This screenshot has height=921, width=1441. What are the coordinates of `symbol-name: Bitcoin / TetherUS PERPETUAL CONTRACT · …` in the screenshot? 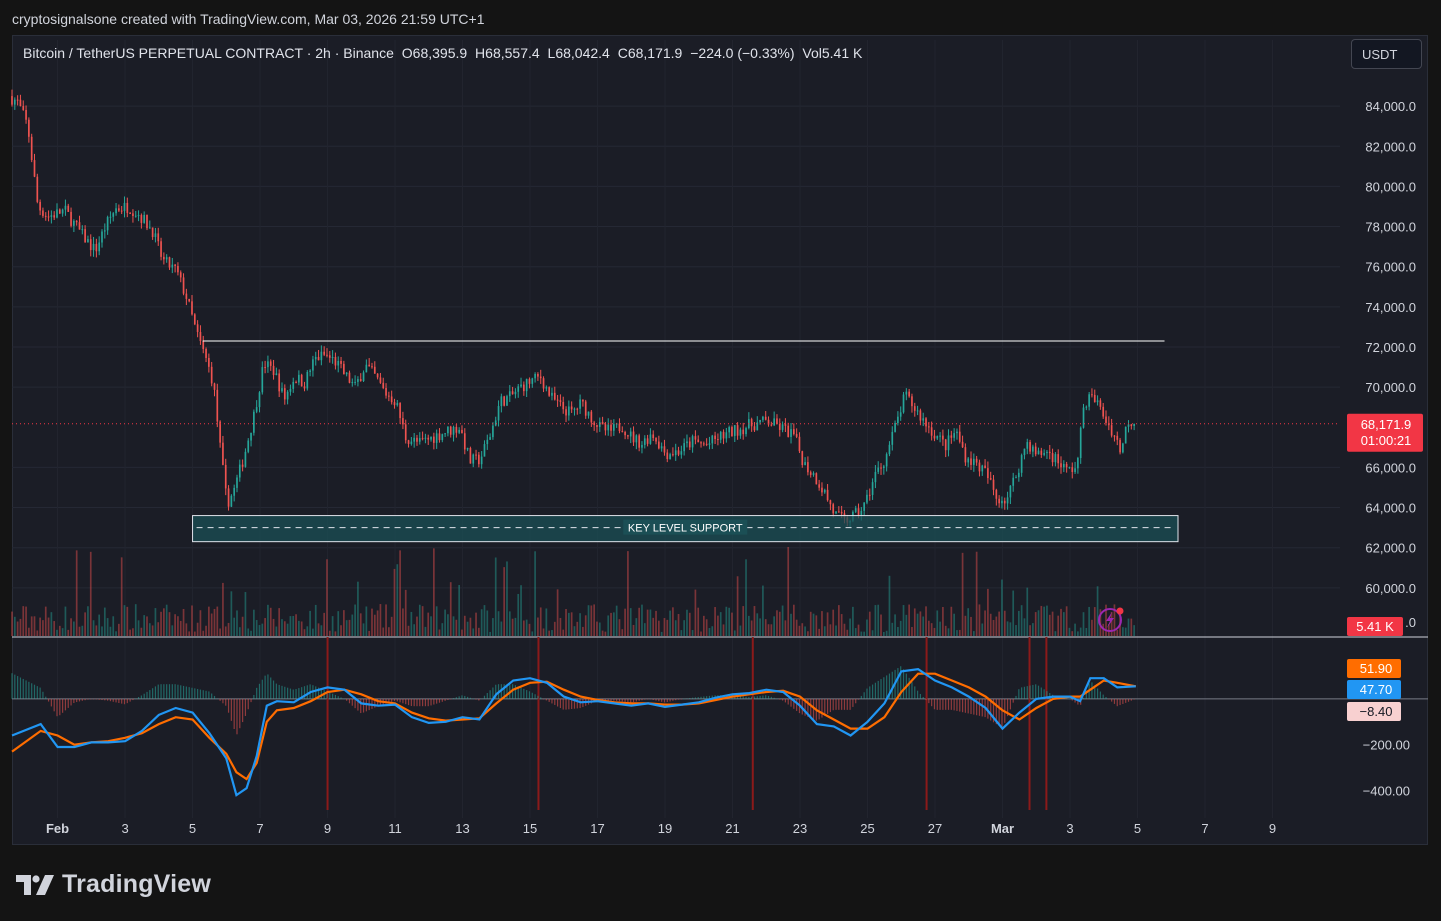 It's located at (208, 53).